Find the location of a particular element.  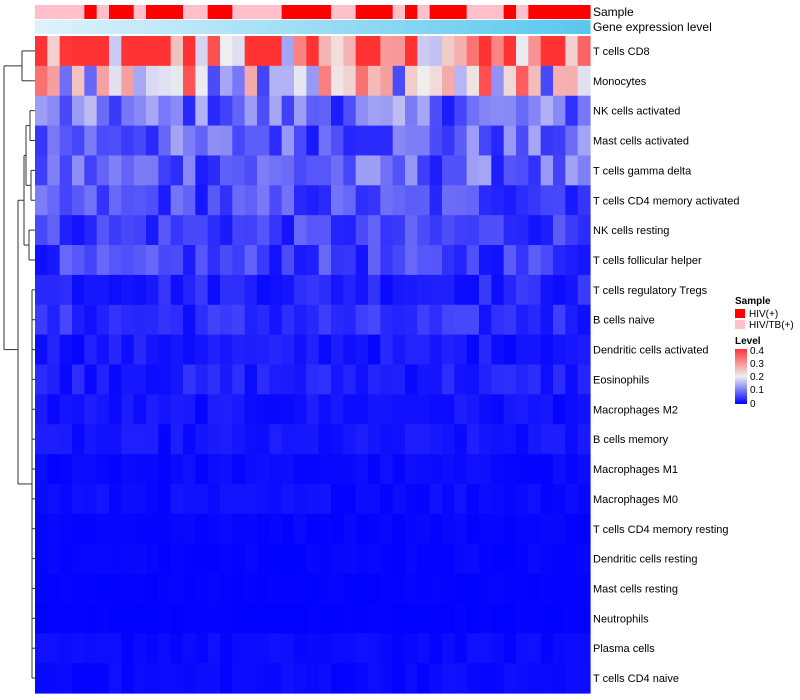

row-label: Macrophages M1 is located at coordinates (635, 470).